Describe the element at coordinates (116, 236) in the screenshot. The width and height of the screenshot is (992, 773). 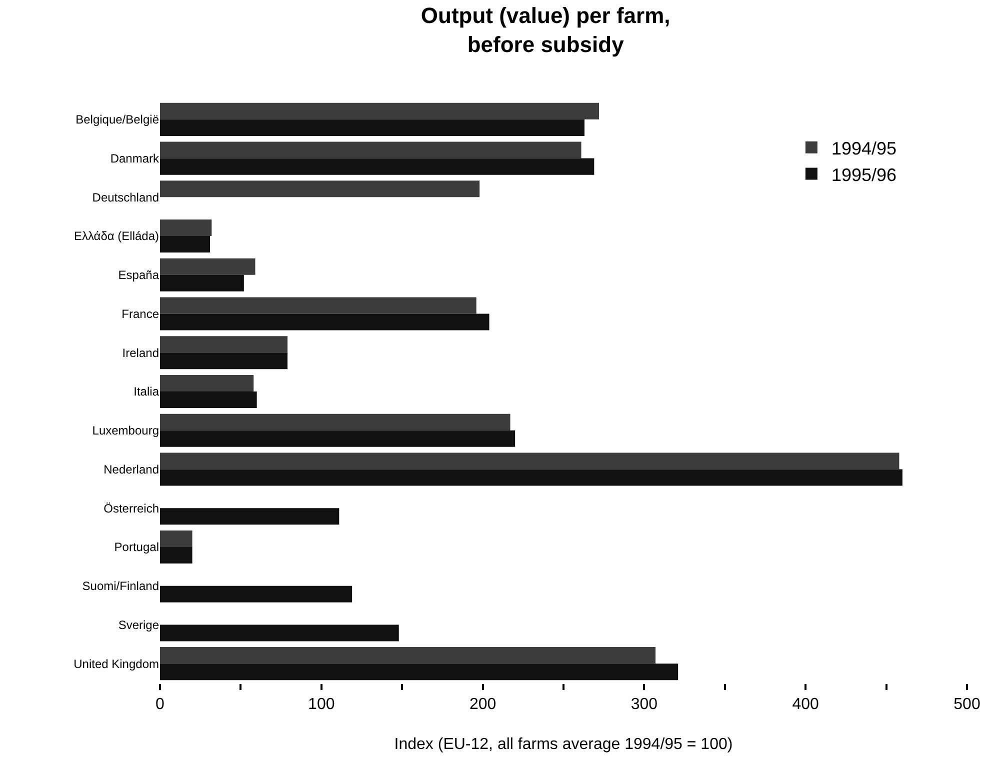
I see `y-tick-label: Ελλάδα (Elláda)` at that location.